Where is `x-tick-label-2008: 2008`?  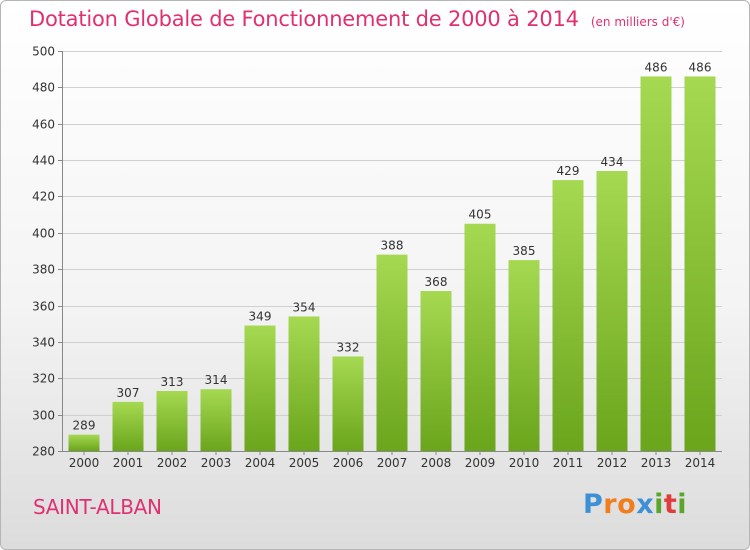 x-tick-label-2008: 2008 is located at coordinates (436, 463).